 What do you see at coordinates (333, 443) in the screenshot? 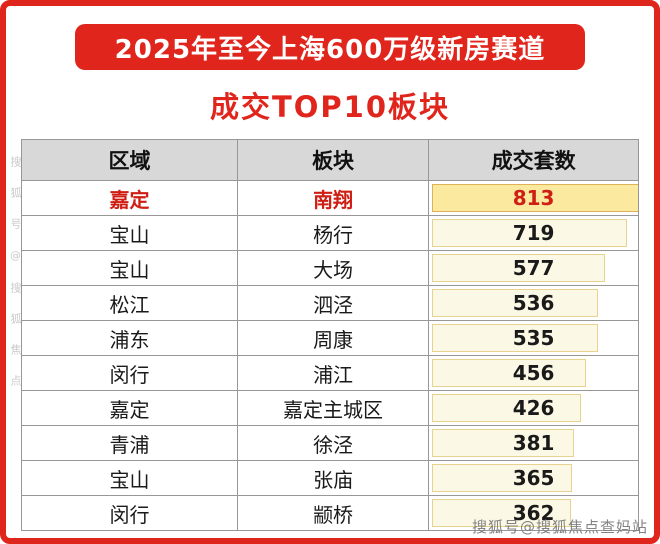
I see `plate-cell: 徐泾` at bounding box center [333, 443].